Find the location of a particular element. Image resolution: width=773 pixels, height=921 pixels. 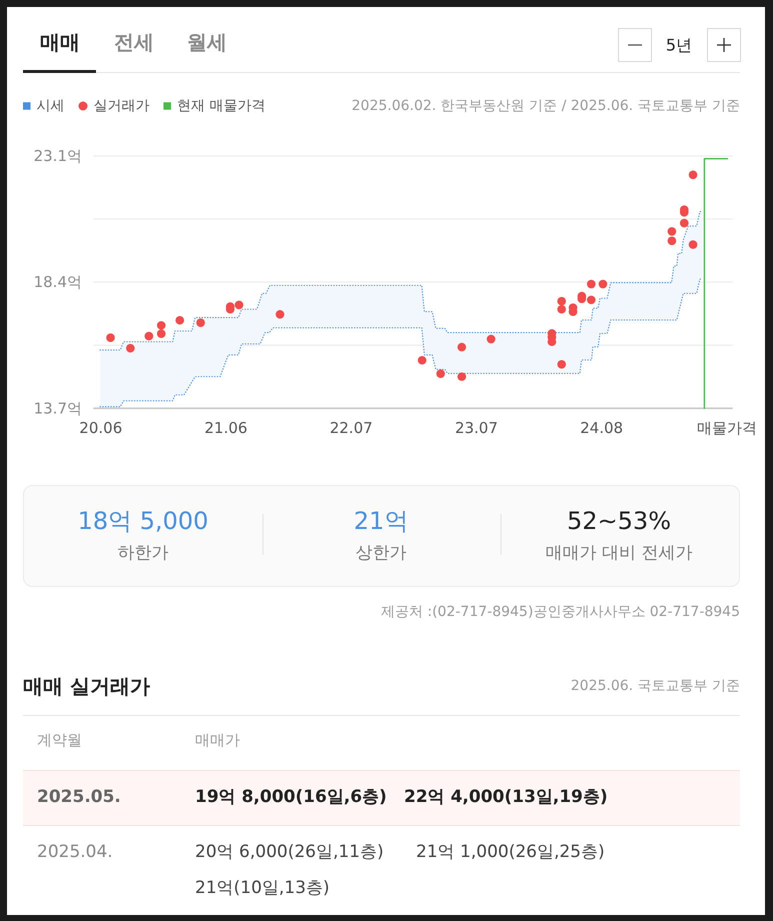

annotation: 18억 5,000 is located at coordinates (143, 521).